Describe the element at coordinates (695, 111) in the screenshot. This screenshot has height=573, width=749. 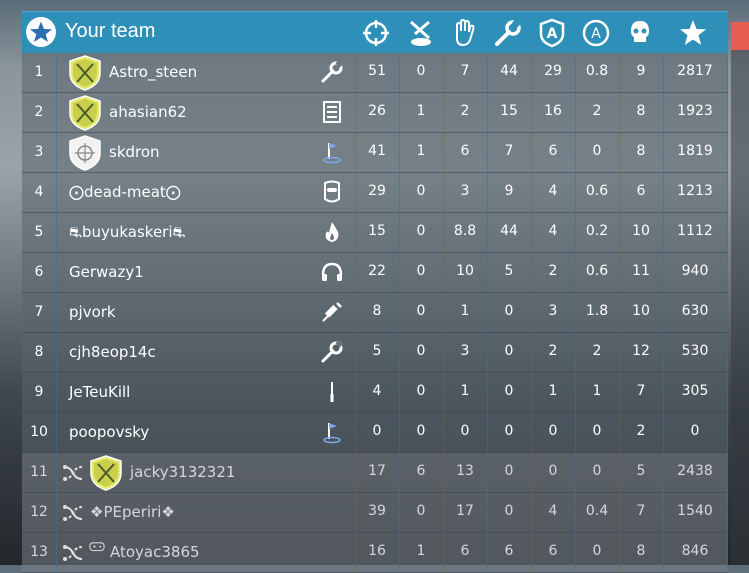
I see `stat-score: 1923` at that location.